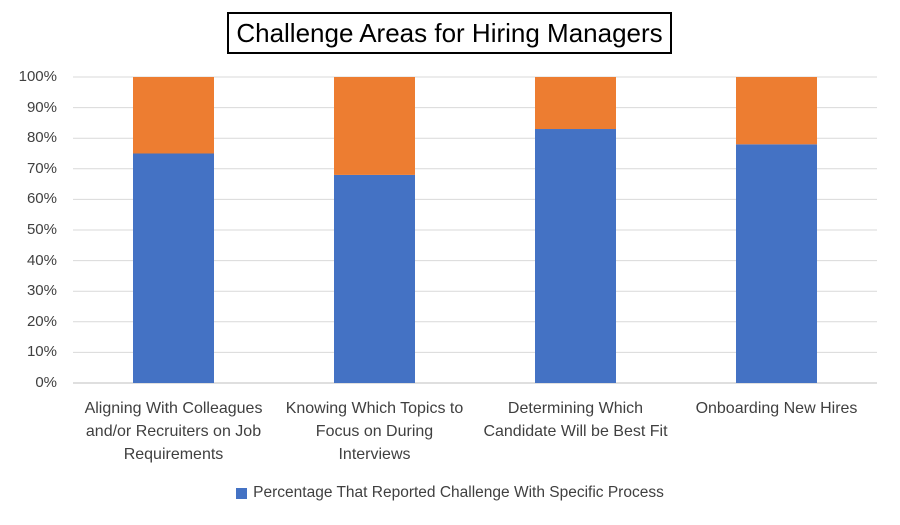 The image size is (900, 525). What do you see at coordinates (242, 493) in the screenshot?
I see `legend-swatch` at bounding box center [242, 493].